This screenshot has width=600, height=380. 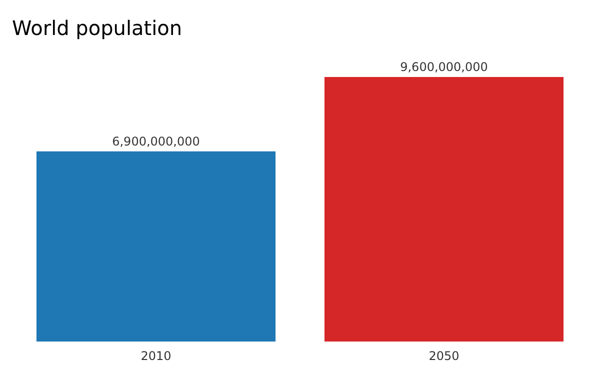 I want to click on x-tick-label: 2050, so click(x=444, y=355).